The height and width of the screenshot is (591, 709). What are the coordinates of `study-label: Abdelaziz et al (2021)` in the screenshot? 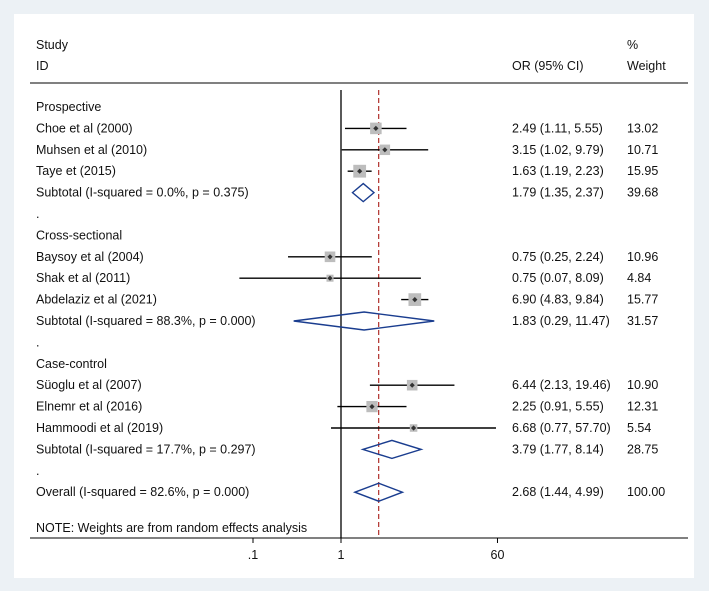 It's located at (96, 300).